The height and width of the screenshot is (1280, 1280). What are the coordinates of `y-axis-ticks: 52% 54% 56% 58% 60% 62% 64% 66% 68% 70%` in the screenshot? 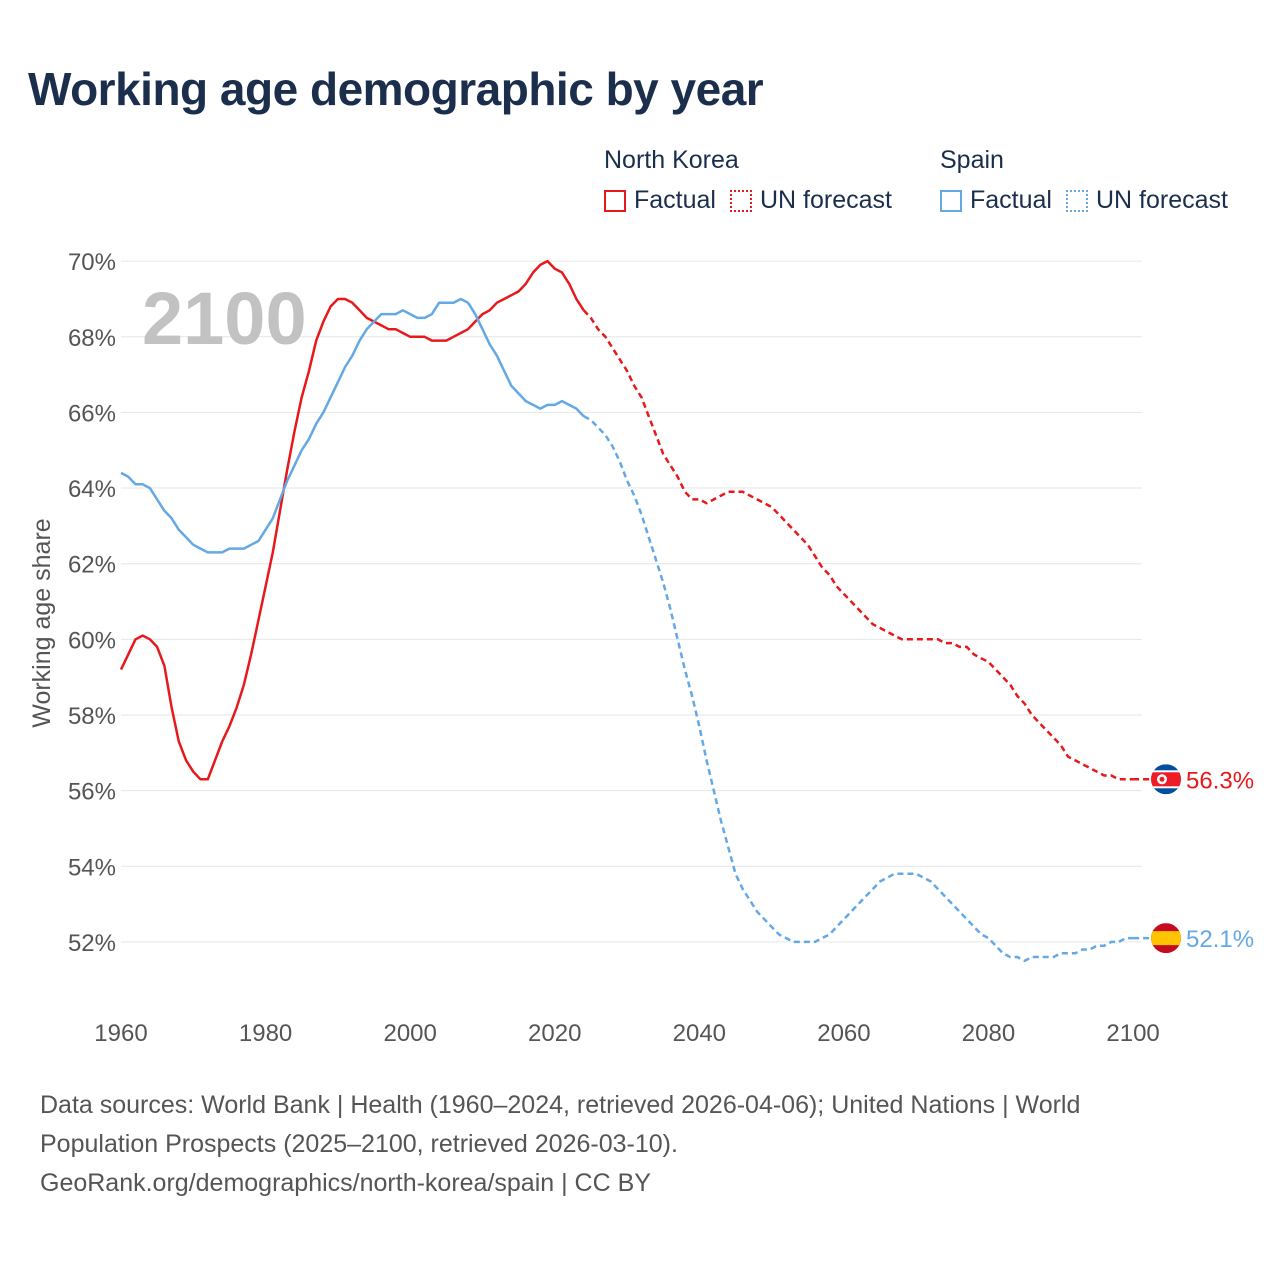 It's located at (92, 603).